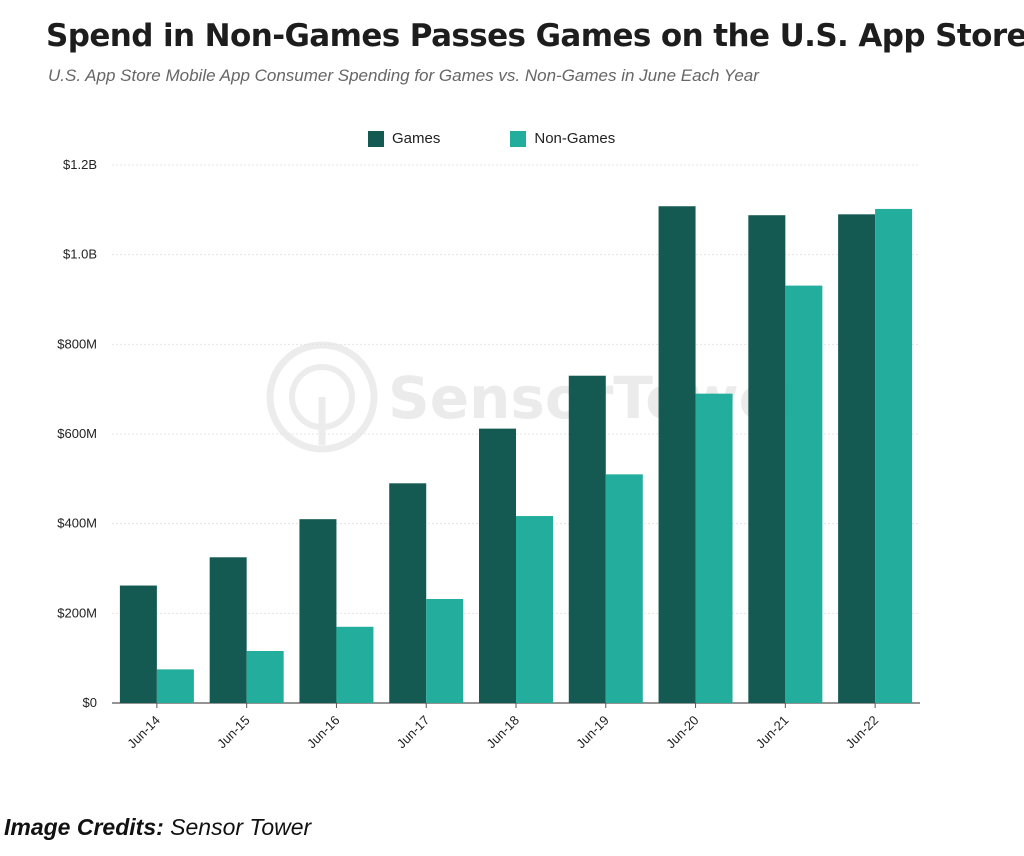  I want to click on x-tick-label: Jun-16, so click(323, 732).